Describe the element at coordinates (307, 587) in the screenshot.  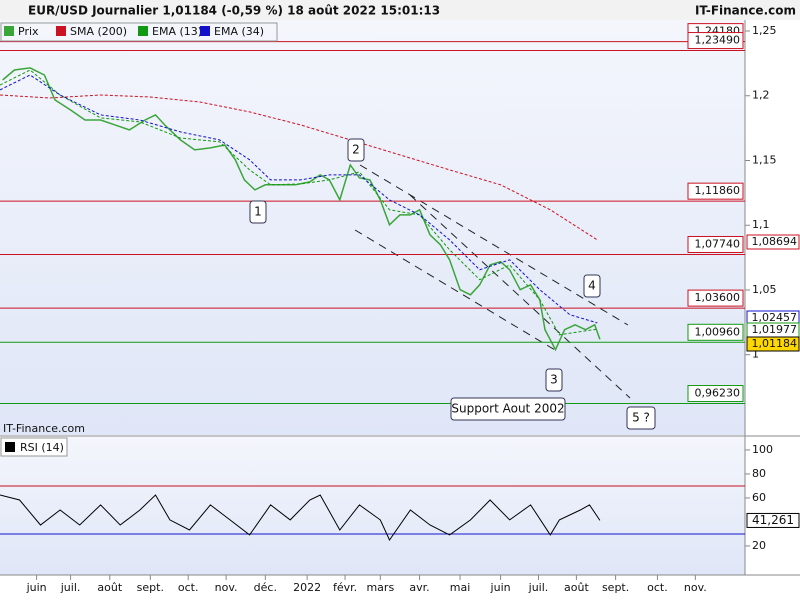
I see `x-tick-label: 2022` at that location.